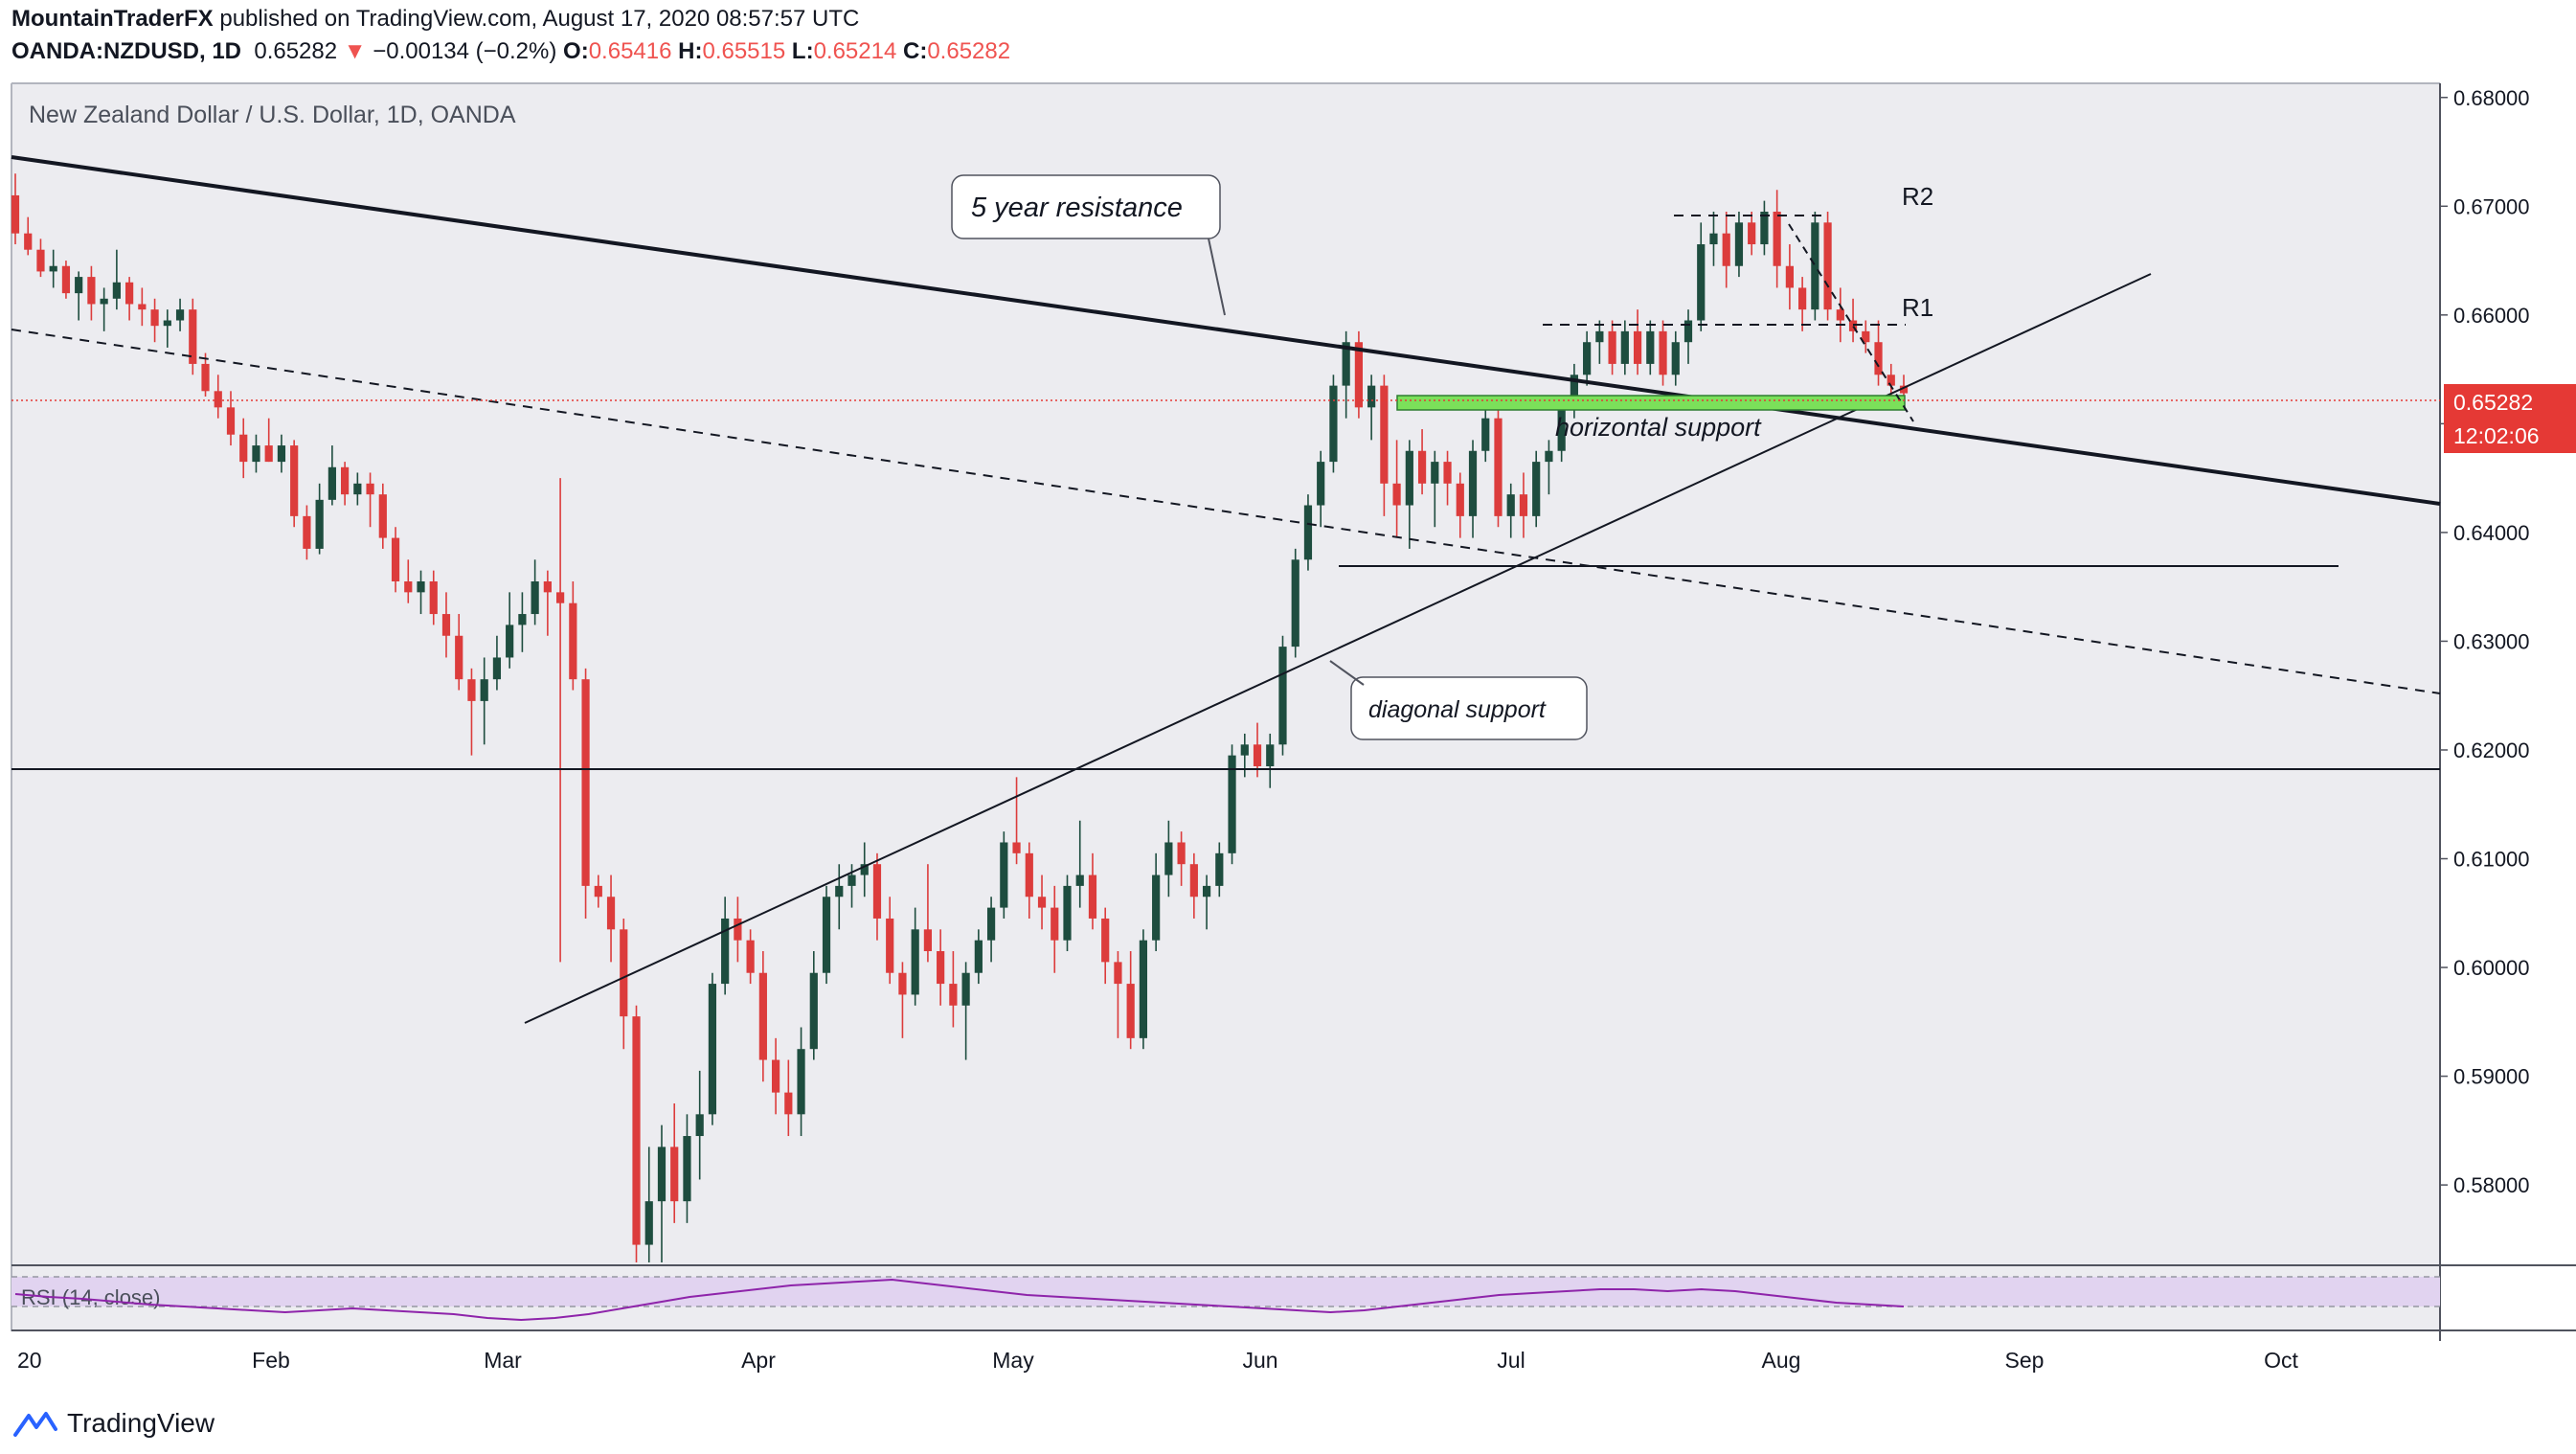  I want to click on rsi-label: RSI (14, close), so click(91, 1297).